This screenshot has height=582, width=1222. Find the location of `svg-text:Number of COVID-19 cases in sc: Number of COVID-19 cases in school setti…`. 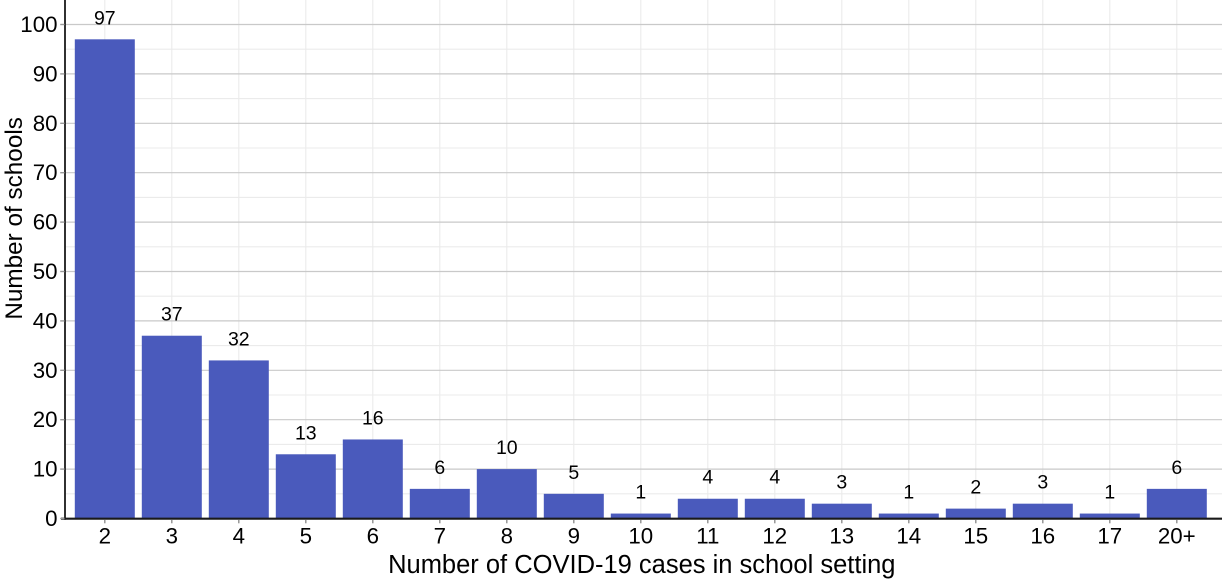

svg-text:Number of COVID-19 cases in sc: Number of COVID-19 cases in school setti… is located at coordinates (641, 565).